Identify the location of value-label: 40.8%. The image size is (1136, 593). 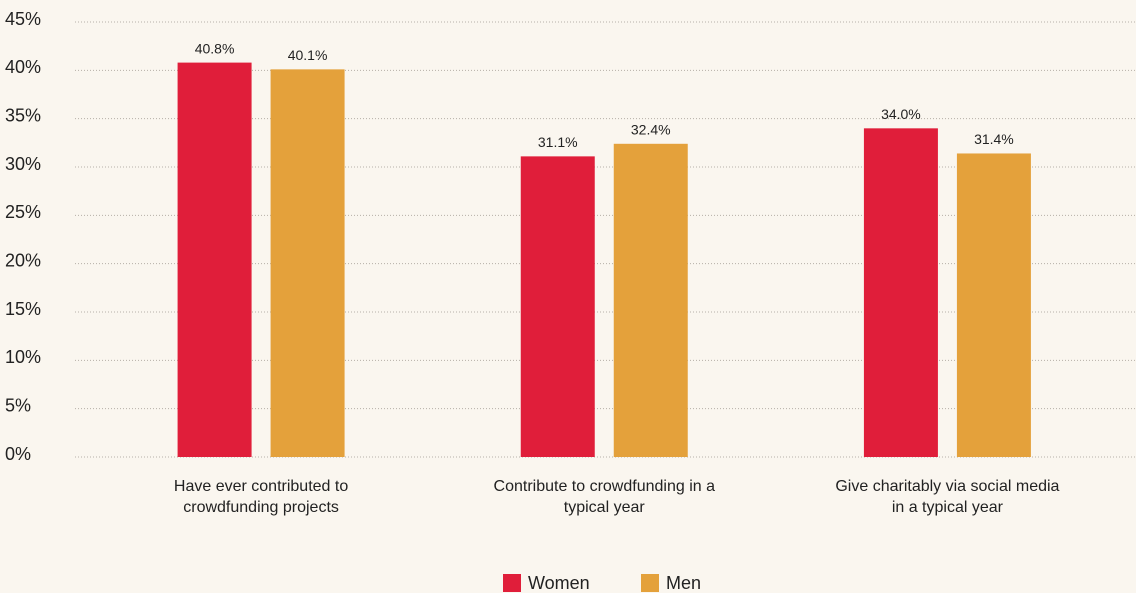
(215, 48).